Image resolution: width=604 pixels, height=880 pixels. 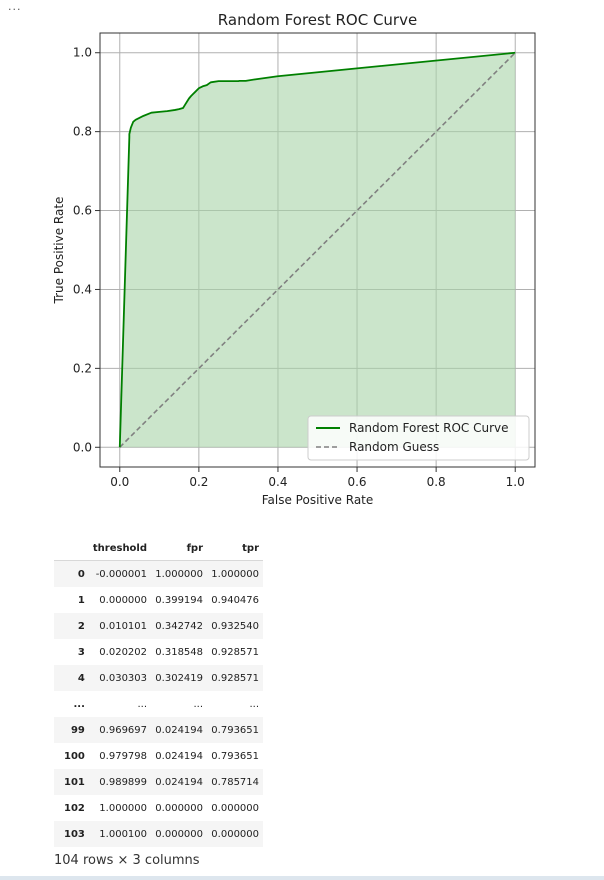 What do you see at coordinates (82, 447) in the screenshot?
I see `y-tick-label: 0.0` at bounding box center [82, 447].